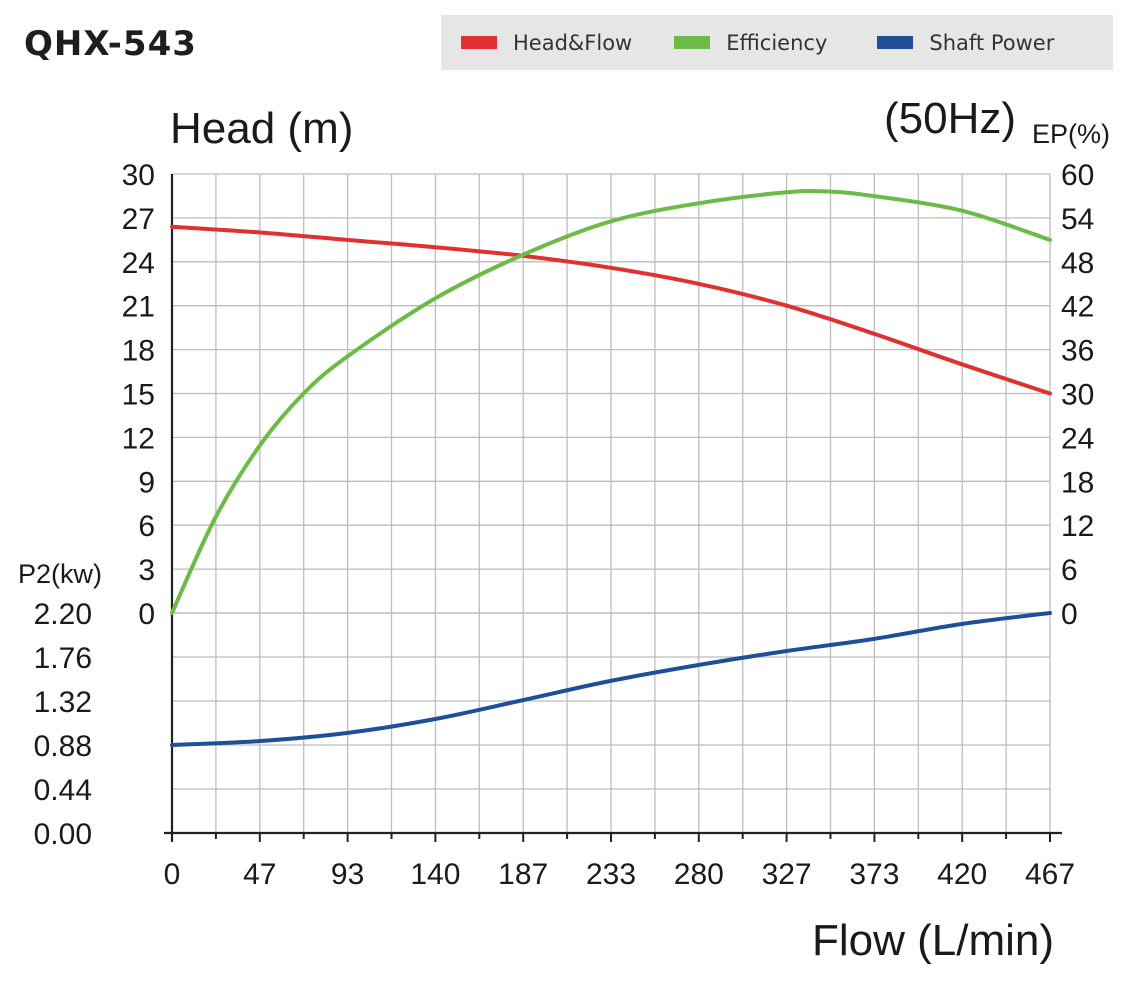  I want to click on y-tick-label-efficiency: 54, so click(1077, 219).